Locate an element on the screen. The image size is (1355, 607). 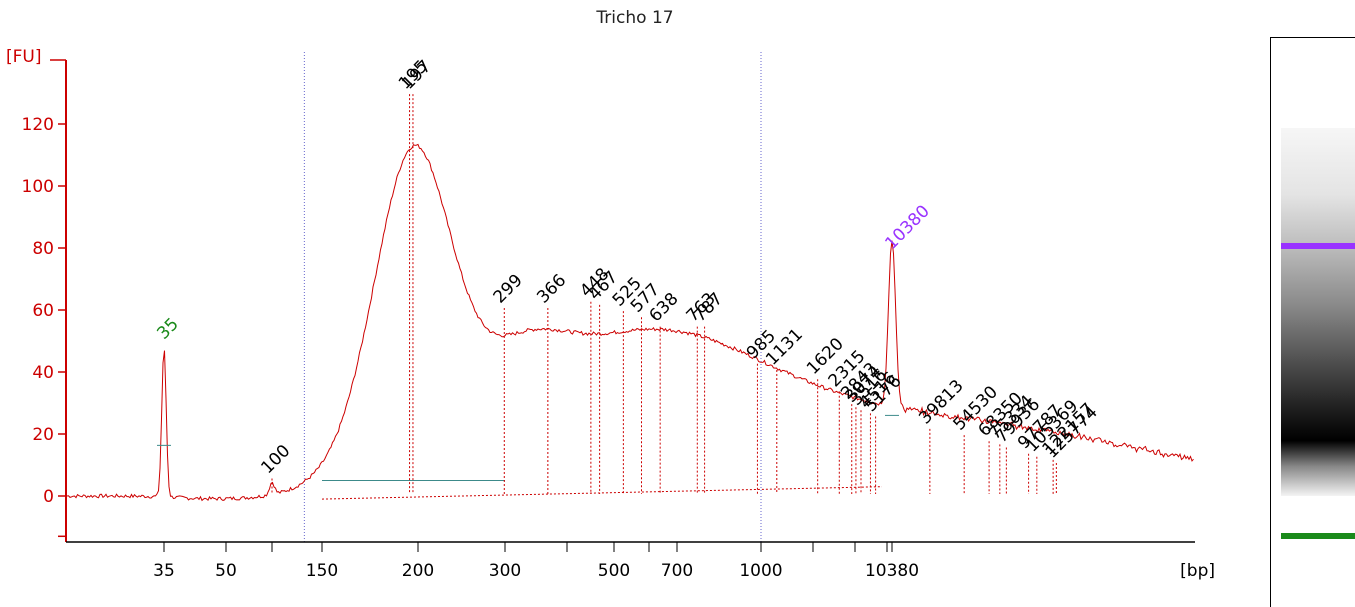
smear-baseline is located at coordinates (602, 493).